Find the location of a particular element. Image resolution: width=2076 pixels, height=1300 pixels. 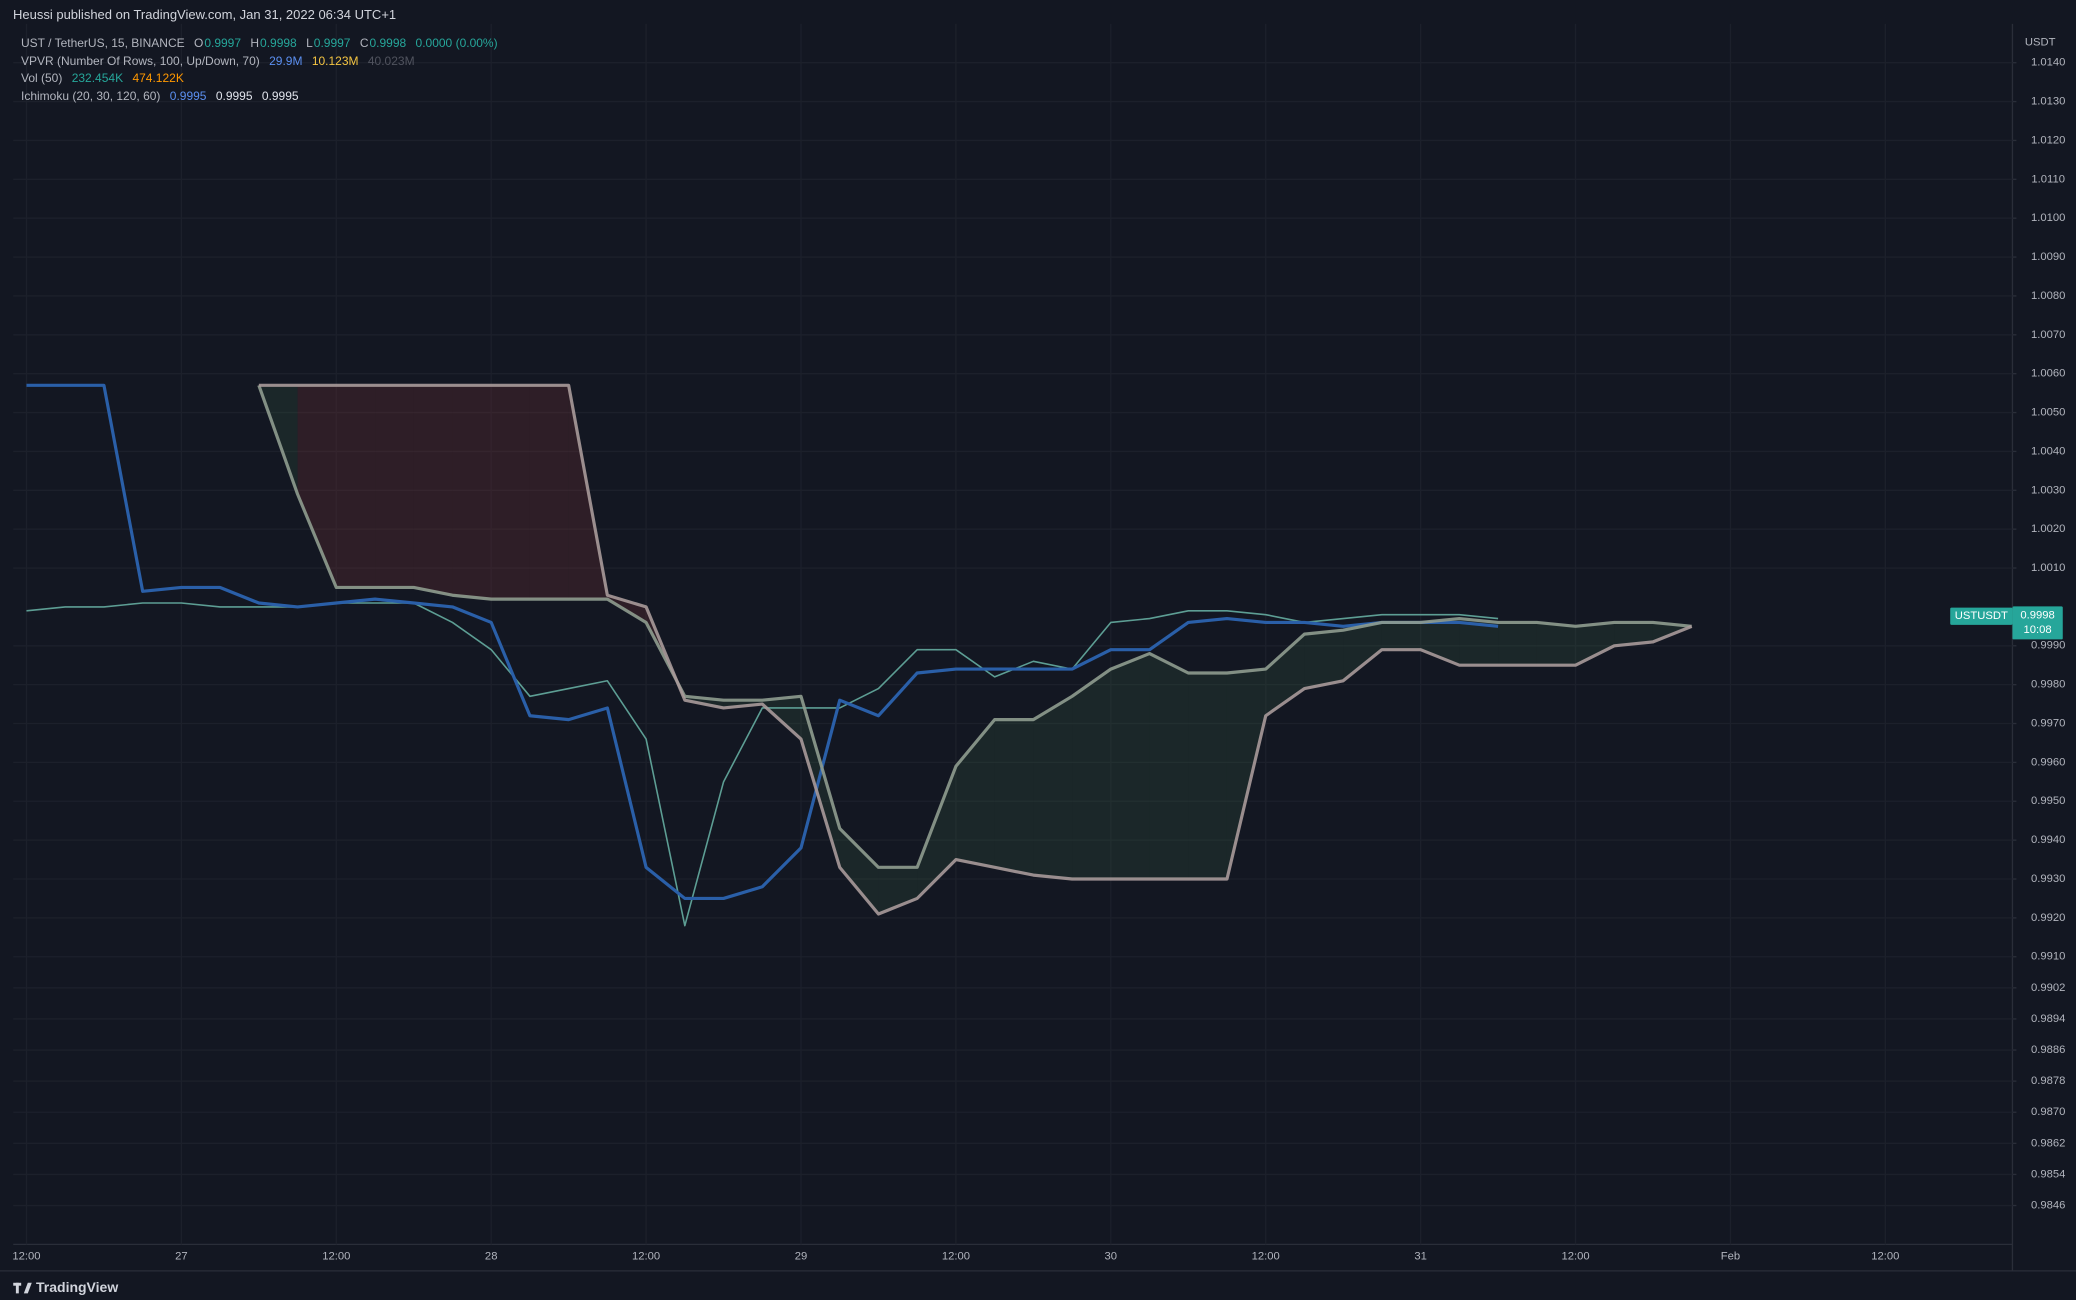

y-tick-label: 0.9980 is located at coordinates (2048, 685).